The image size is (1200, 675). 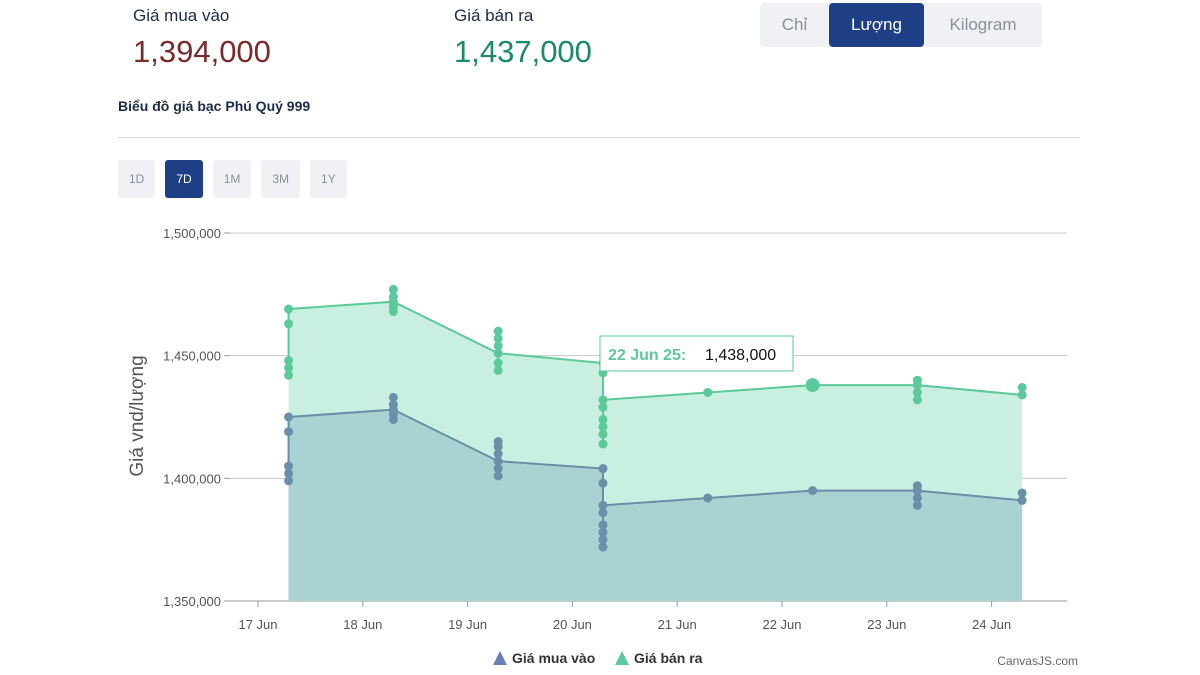 I want to click on buy-price-label: Giá mua vào, so click(x=181, y=15).